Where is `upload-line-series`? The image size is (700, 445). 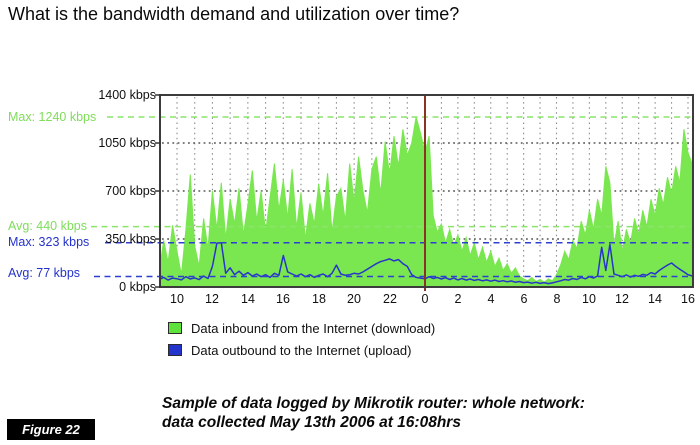
upload-line-series is located at coordinates (426, 263).